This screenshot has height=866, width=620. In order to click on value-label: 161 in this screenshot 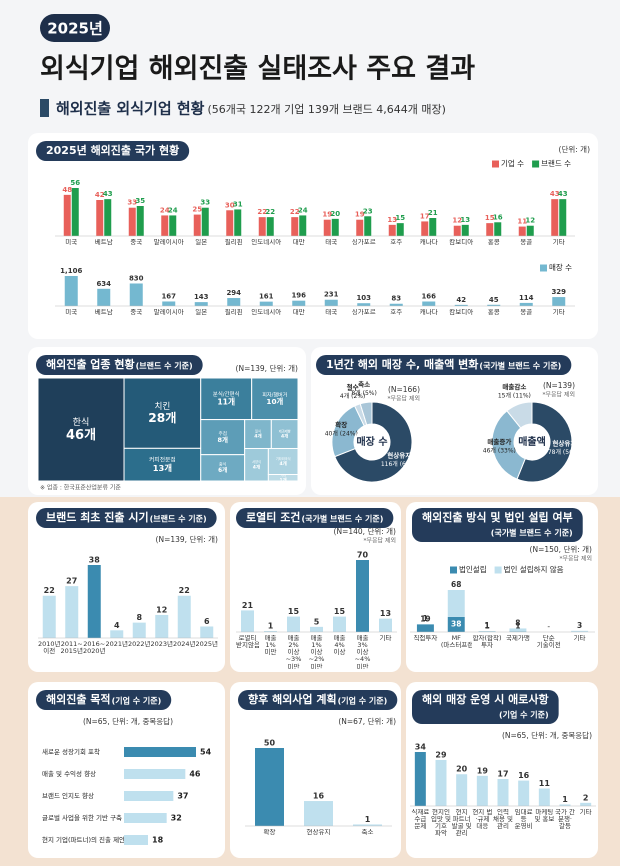, I will do `click(266, 297)`.